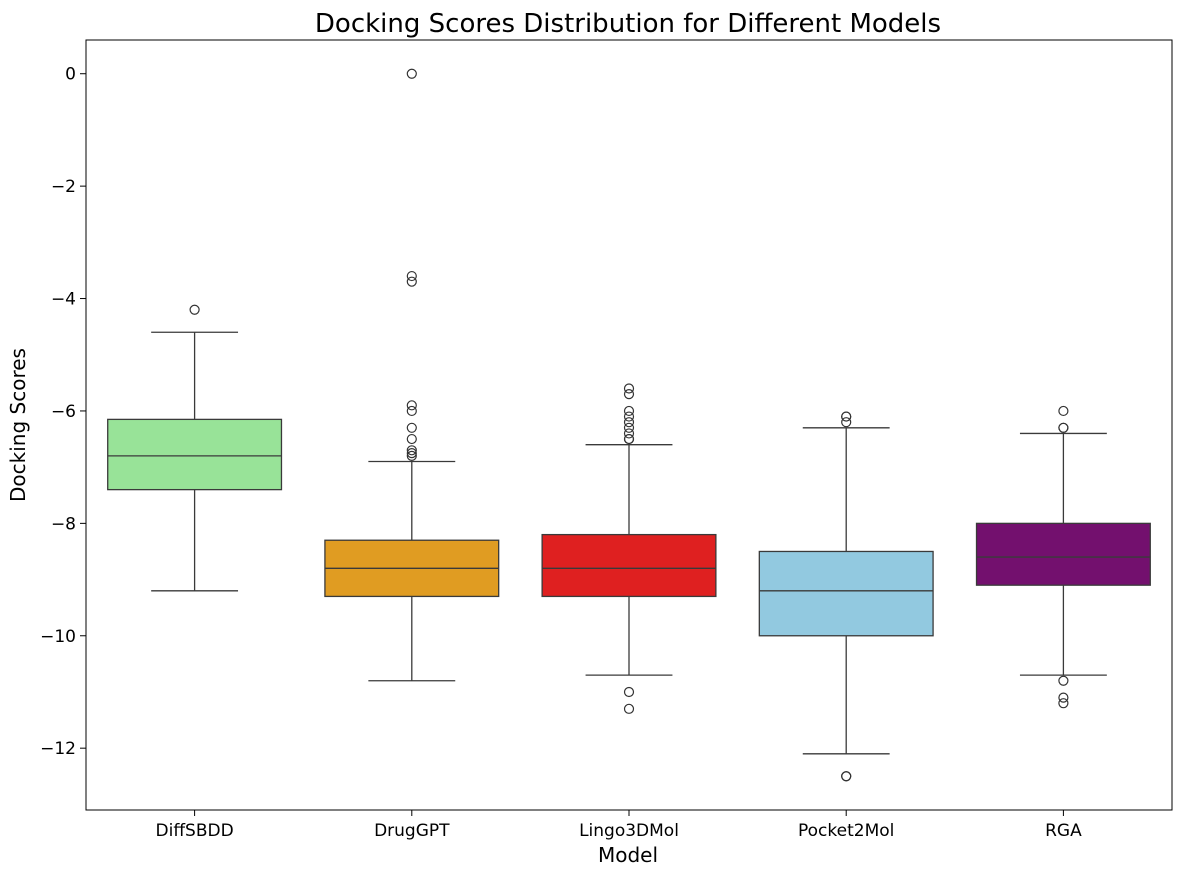 This screenshot has height=874, width=1181. What do you see at coordinates (63, 412) in the screenshot?
I see `y-tick-label: −6` at bounding box center [63, 412].